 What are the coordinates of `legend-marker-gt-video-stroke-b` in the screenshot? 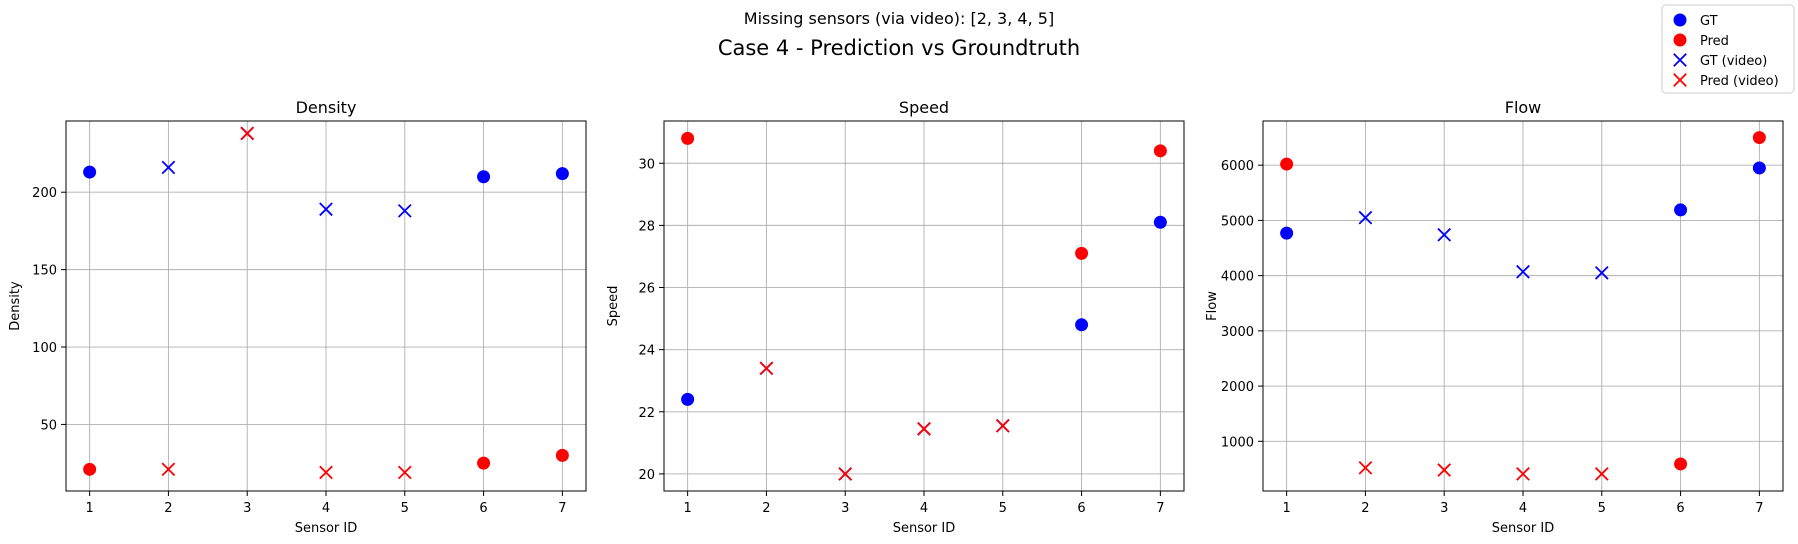 It's located at (1680, 60).